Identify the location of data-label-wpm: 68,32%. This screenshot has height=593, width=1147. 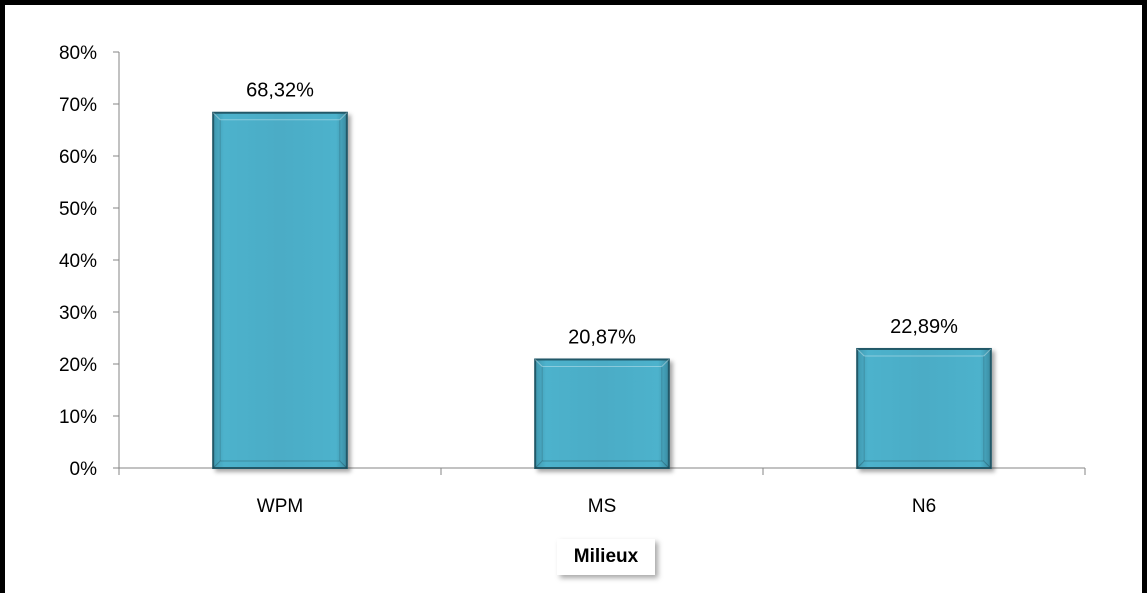
(280, 91).